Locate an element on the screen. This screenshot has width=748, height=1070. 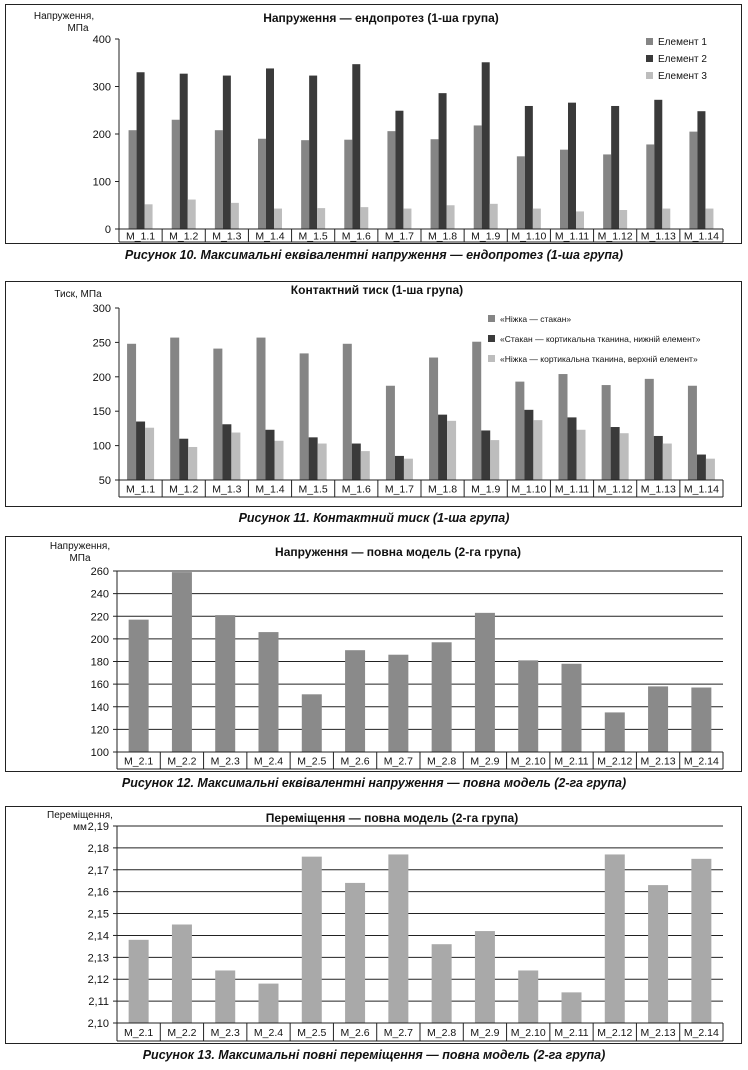
x-tick-label: M_2.13 is located at coordinates (658, 762).